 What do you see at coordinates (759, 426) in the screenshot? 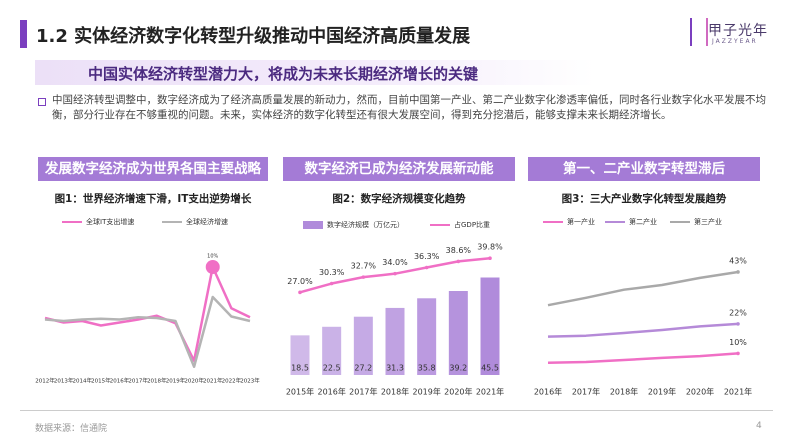
I see `page-number: 4` at bounding box center [759, 426].